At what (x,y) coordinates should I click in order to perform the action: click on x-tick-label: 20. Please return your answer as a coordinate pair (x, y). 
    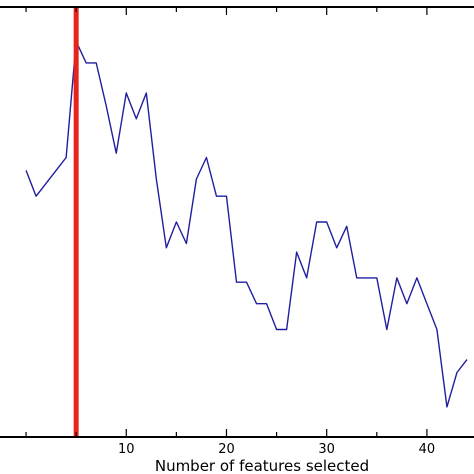
    Looking at the image, I should click on (226, 449).